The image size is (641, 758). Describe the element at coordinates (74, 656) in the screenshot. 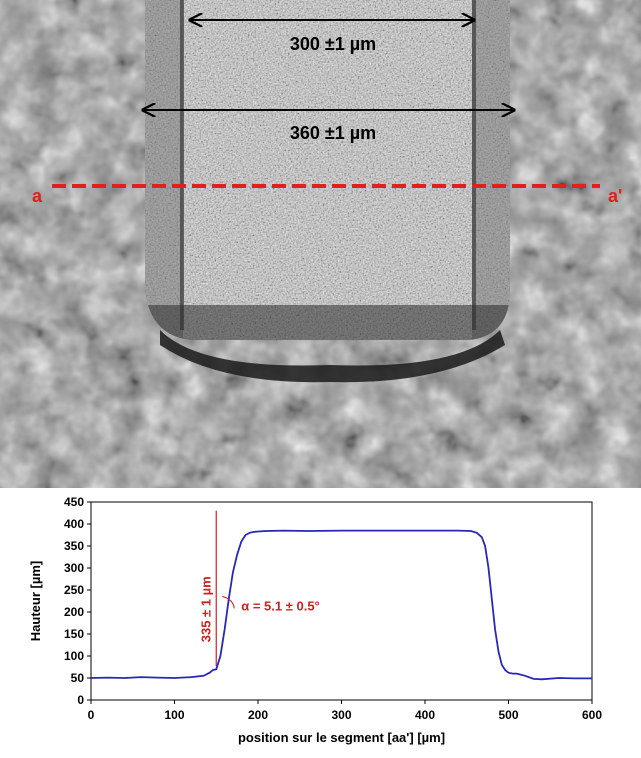

I see `y-tick-label: 100` at that location.